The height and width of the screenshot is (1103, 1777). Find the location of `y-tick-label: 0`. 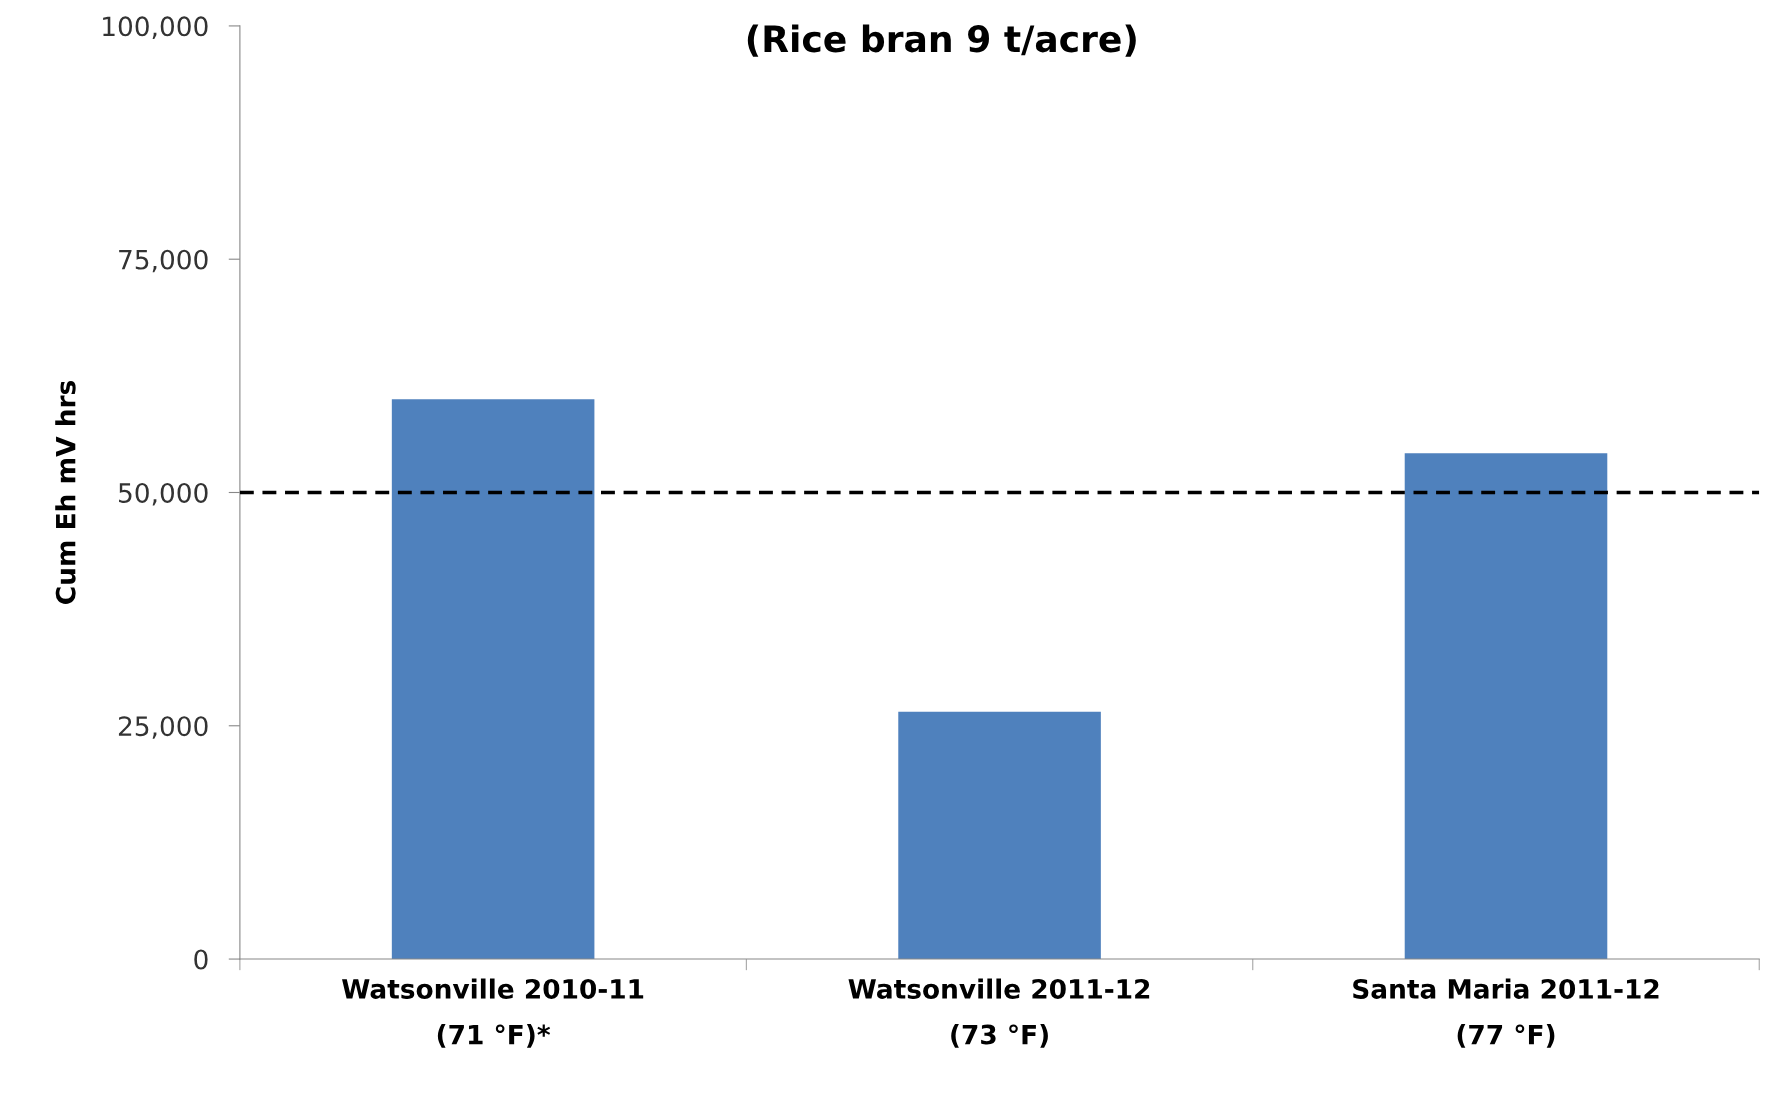

y-tick-label: 0 is located at coordinates (201, 959).